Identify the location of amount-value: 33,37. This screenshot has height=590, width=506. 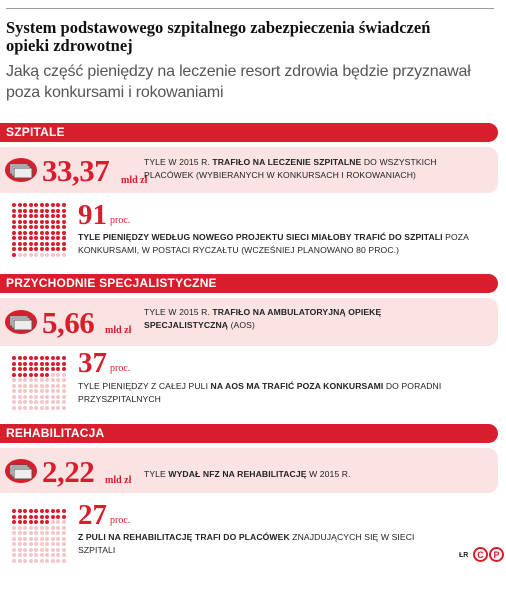
(76, 170).